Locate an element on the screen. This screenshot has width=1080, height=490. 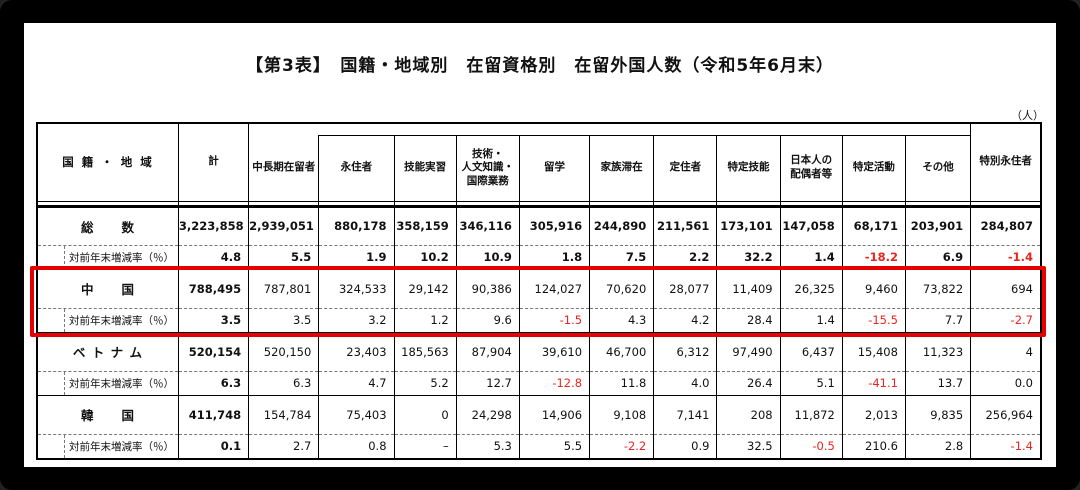
rate-cell: 1.2 is located at coordinates (425, 320).